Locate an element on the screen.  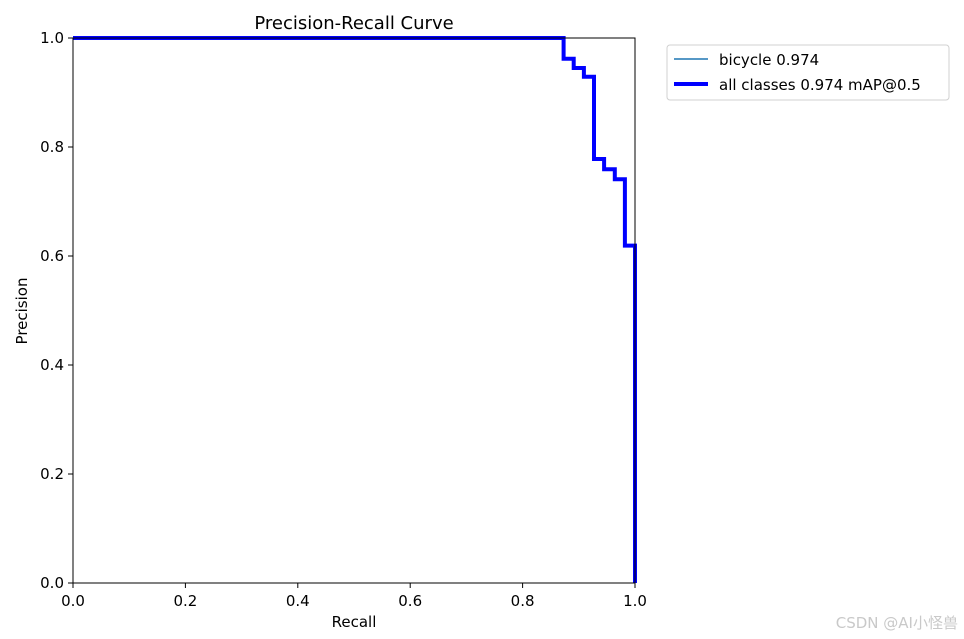
x-tick-label: 0.4 is located at coordinates (298, 601).